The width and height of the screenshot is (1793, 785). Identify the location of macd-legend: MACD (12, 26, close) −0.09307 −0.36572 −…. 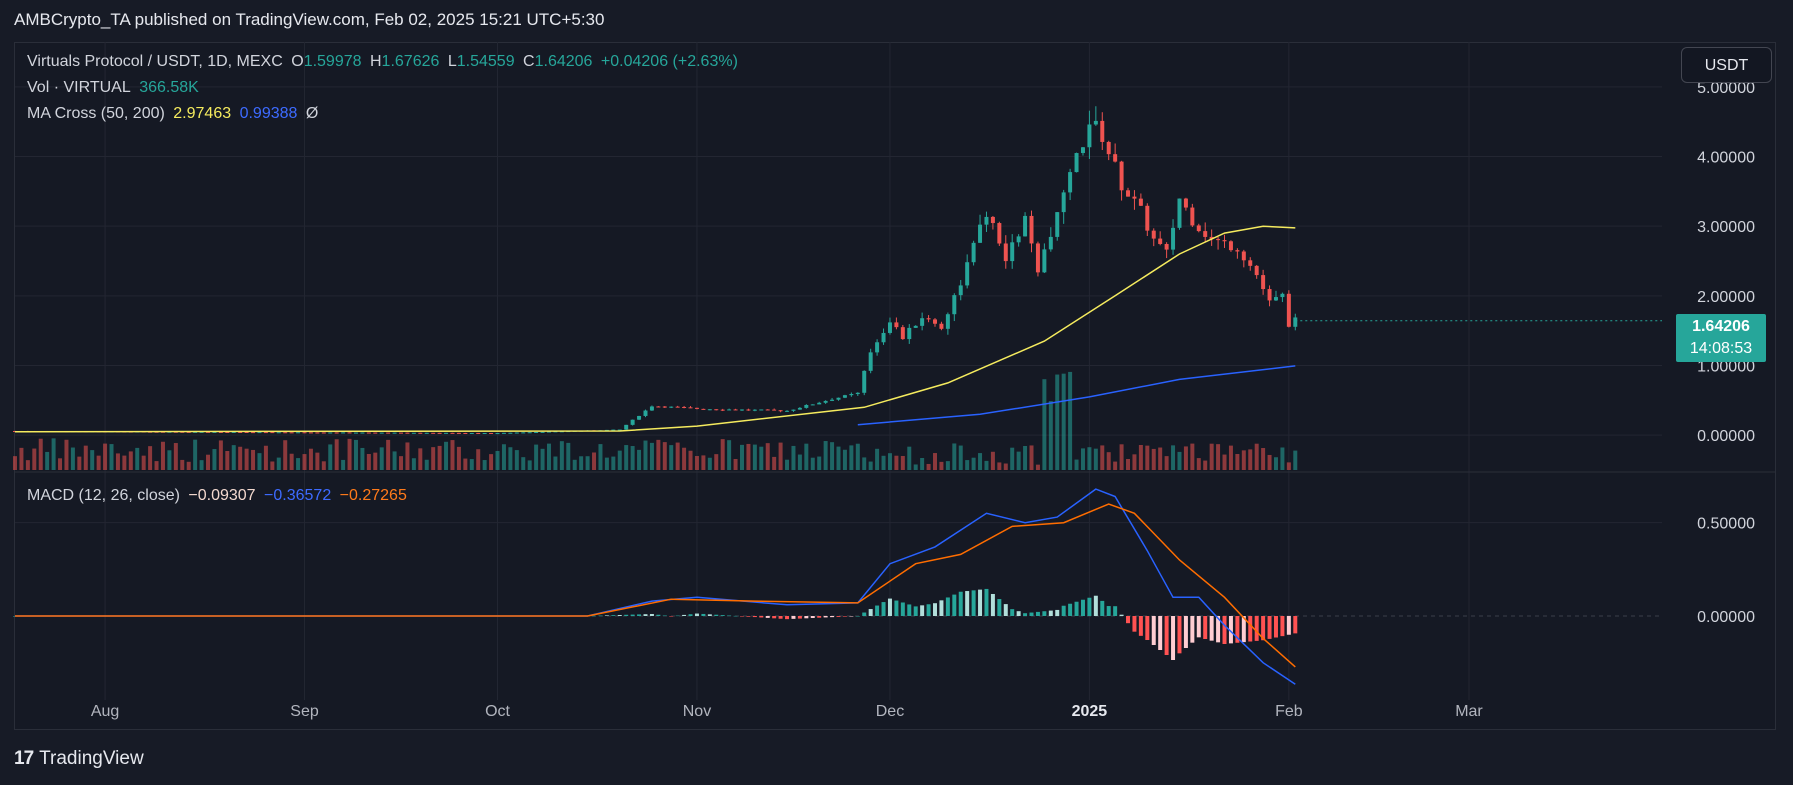
(219, 496).